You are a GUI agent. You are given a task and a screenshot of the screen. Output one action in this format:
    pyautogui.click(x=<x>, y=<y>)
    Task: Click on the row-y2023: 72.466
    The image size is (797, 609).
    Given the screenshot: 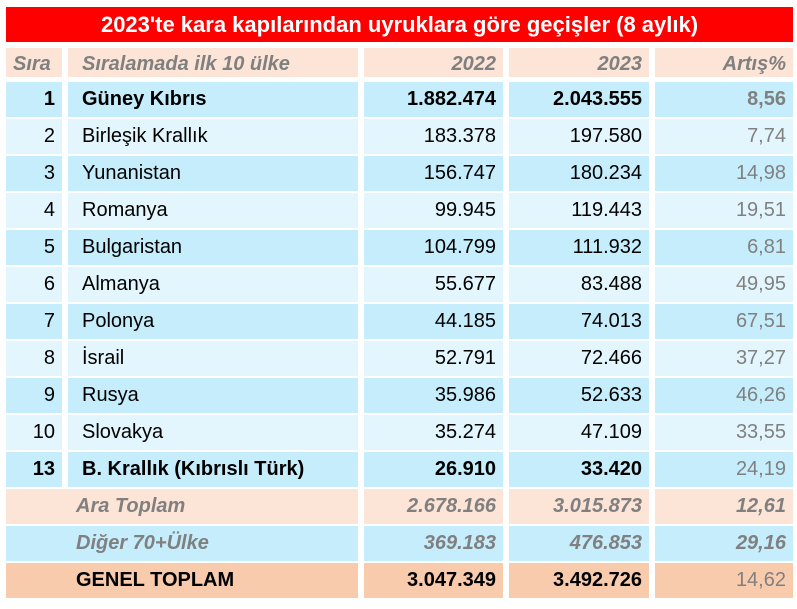 What is the action you would take?
    pyautogui.click(x=579, y=358)
    